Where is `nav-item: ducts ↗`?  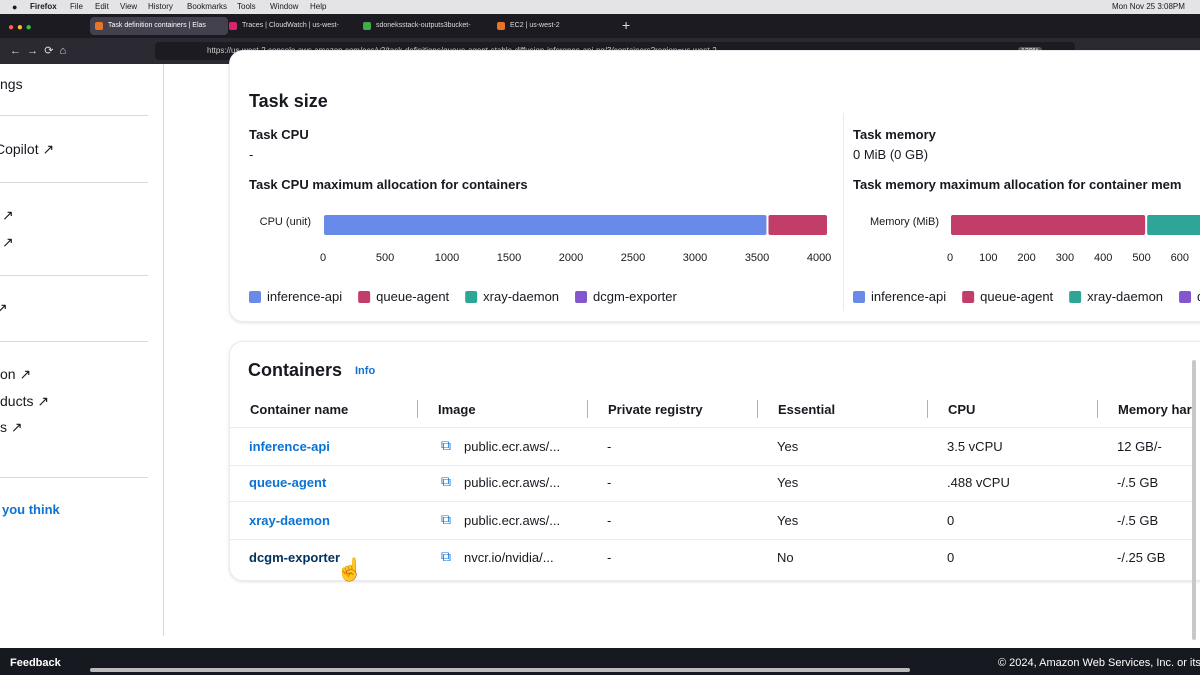
nav-item: ducts ↗ is located at coordinates (25, 401).